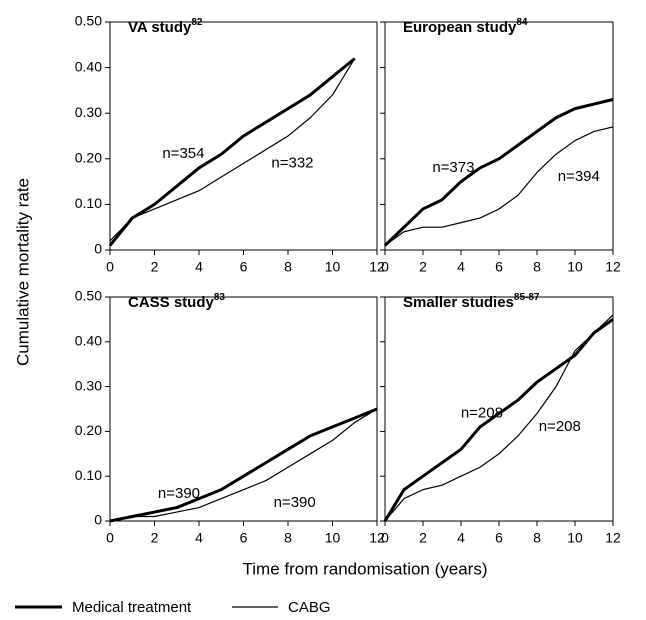  What do you see at coordinates (160, 27) in the screenshot?
I see `panel-title-text: VA study` at bounding box center [160, 27].